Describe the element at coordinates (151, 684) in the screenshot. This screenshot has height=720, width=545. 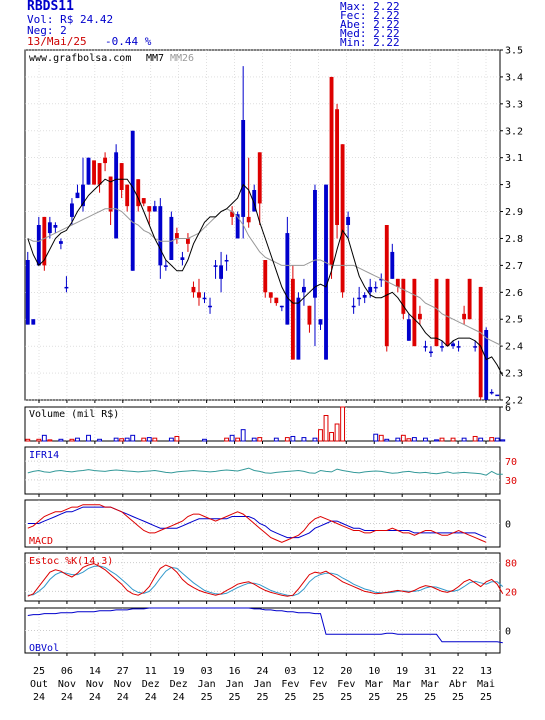
I see `x-tick-month: Dez` at that location.